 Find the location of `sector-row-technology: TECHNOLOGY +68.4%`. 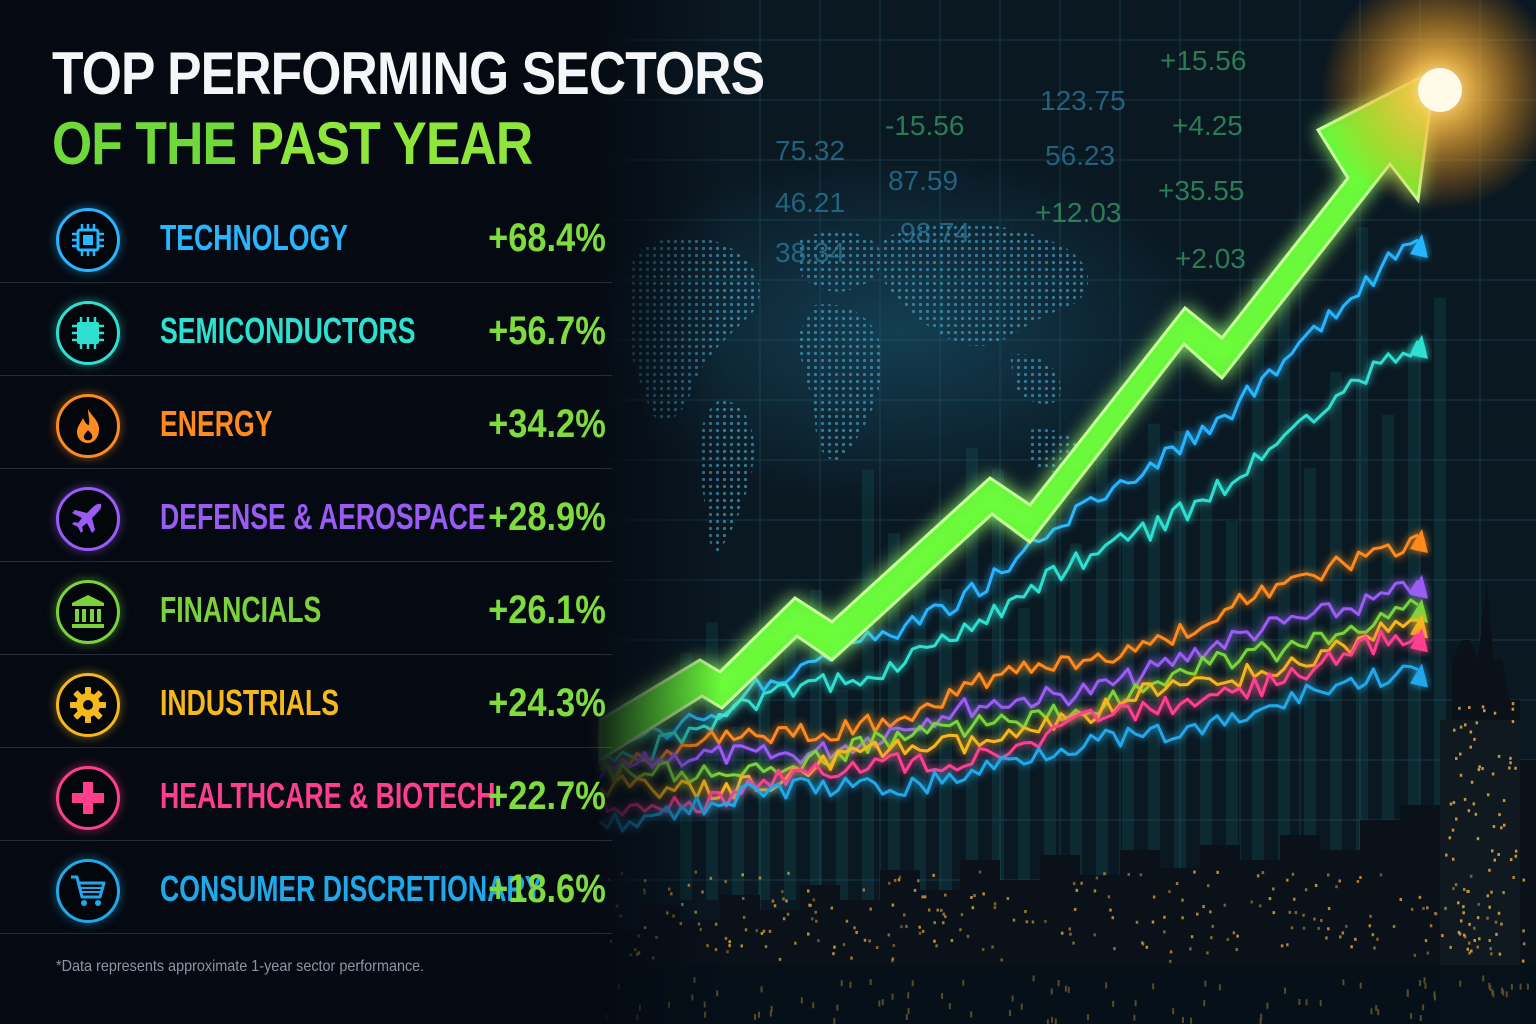

sector-row-technology: TECHNOLOGY +68.4% is located at coordinates (306, 236).